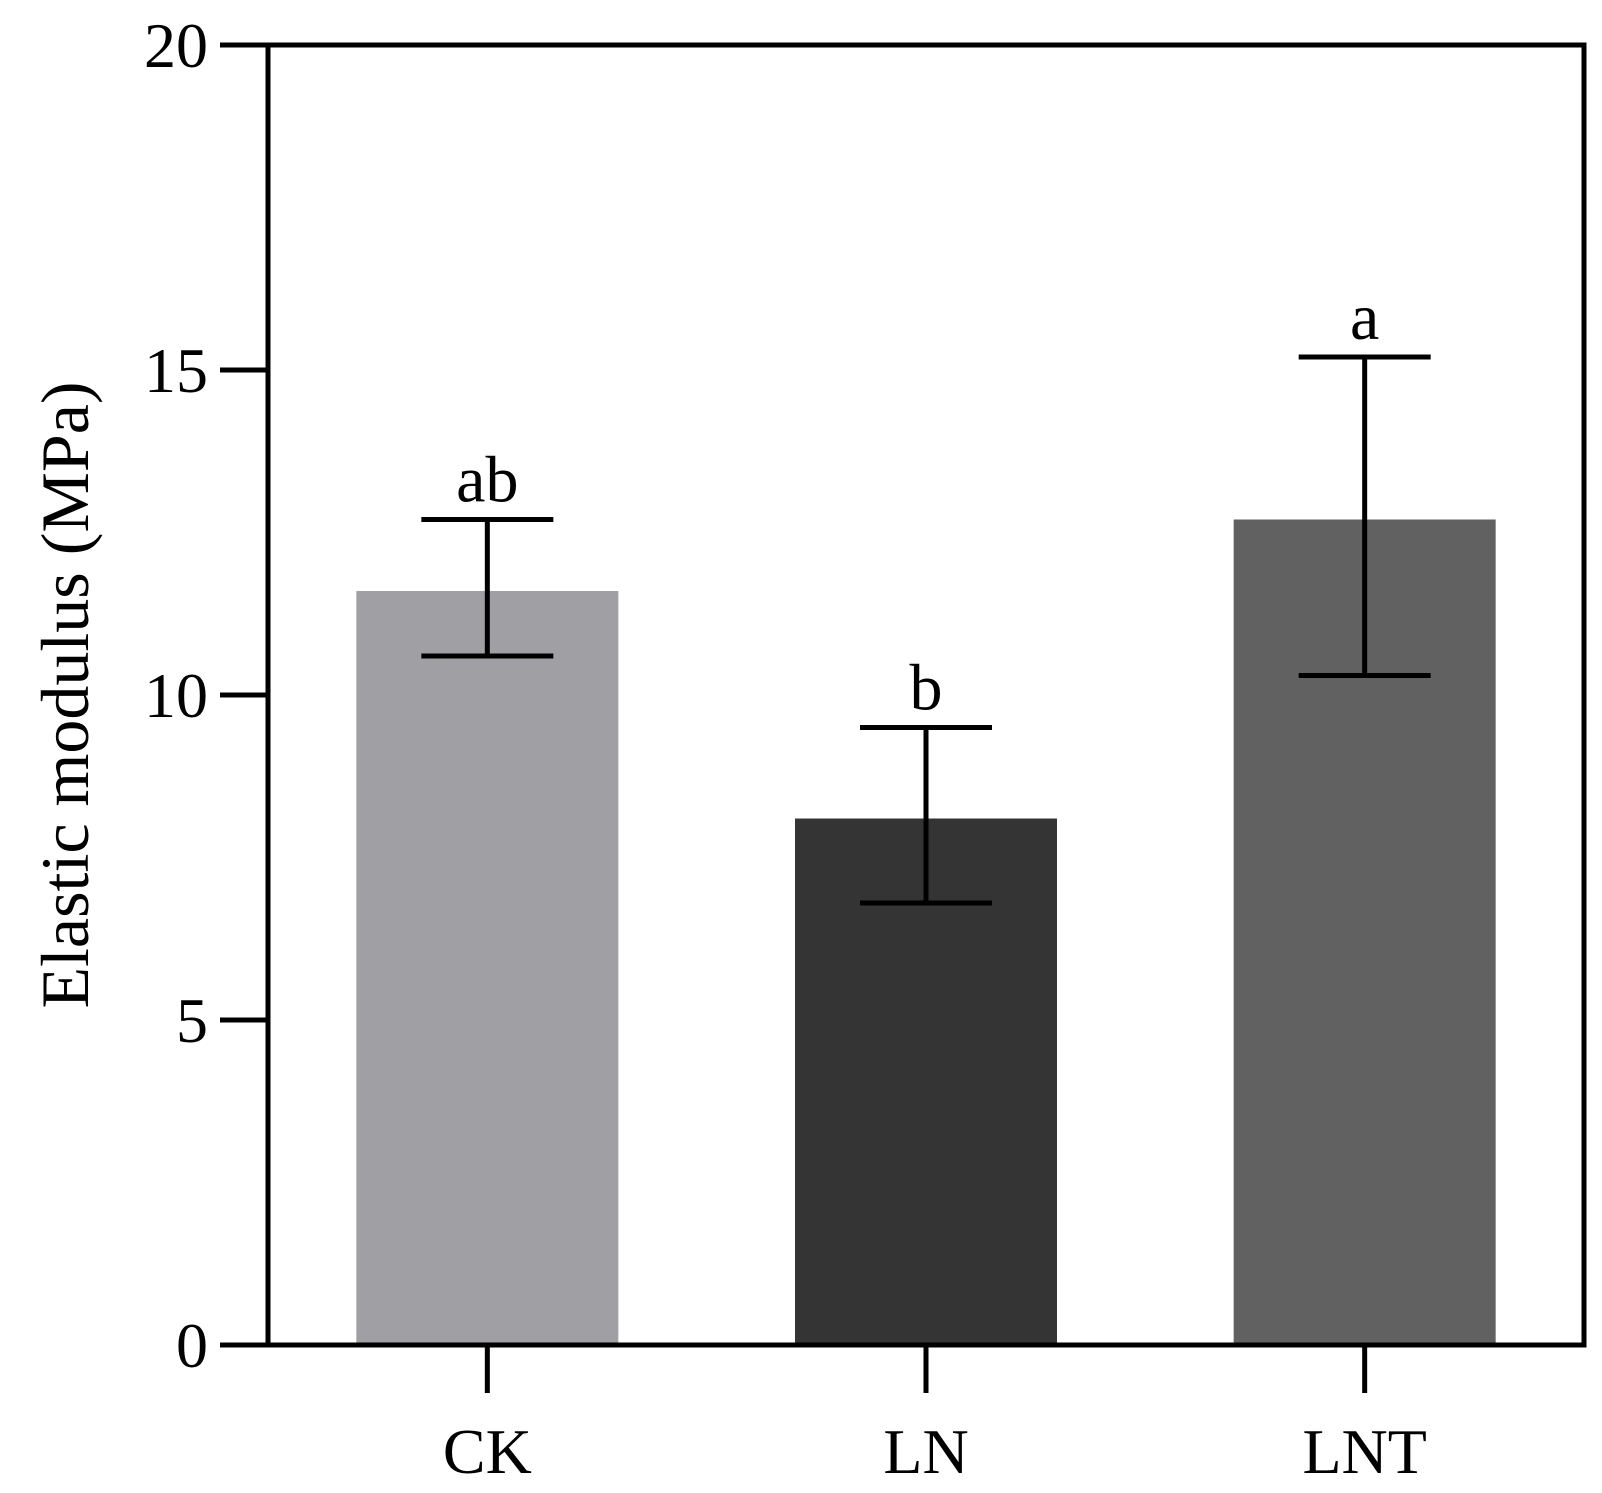 Image resolution: width=1602 pixels, height=1493 pixels. I want to click on significance-label-ck: ab, so click(487, 480).